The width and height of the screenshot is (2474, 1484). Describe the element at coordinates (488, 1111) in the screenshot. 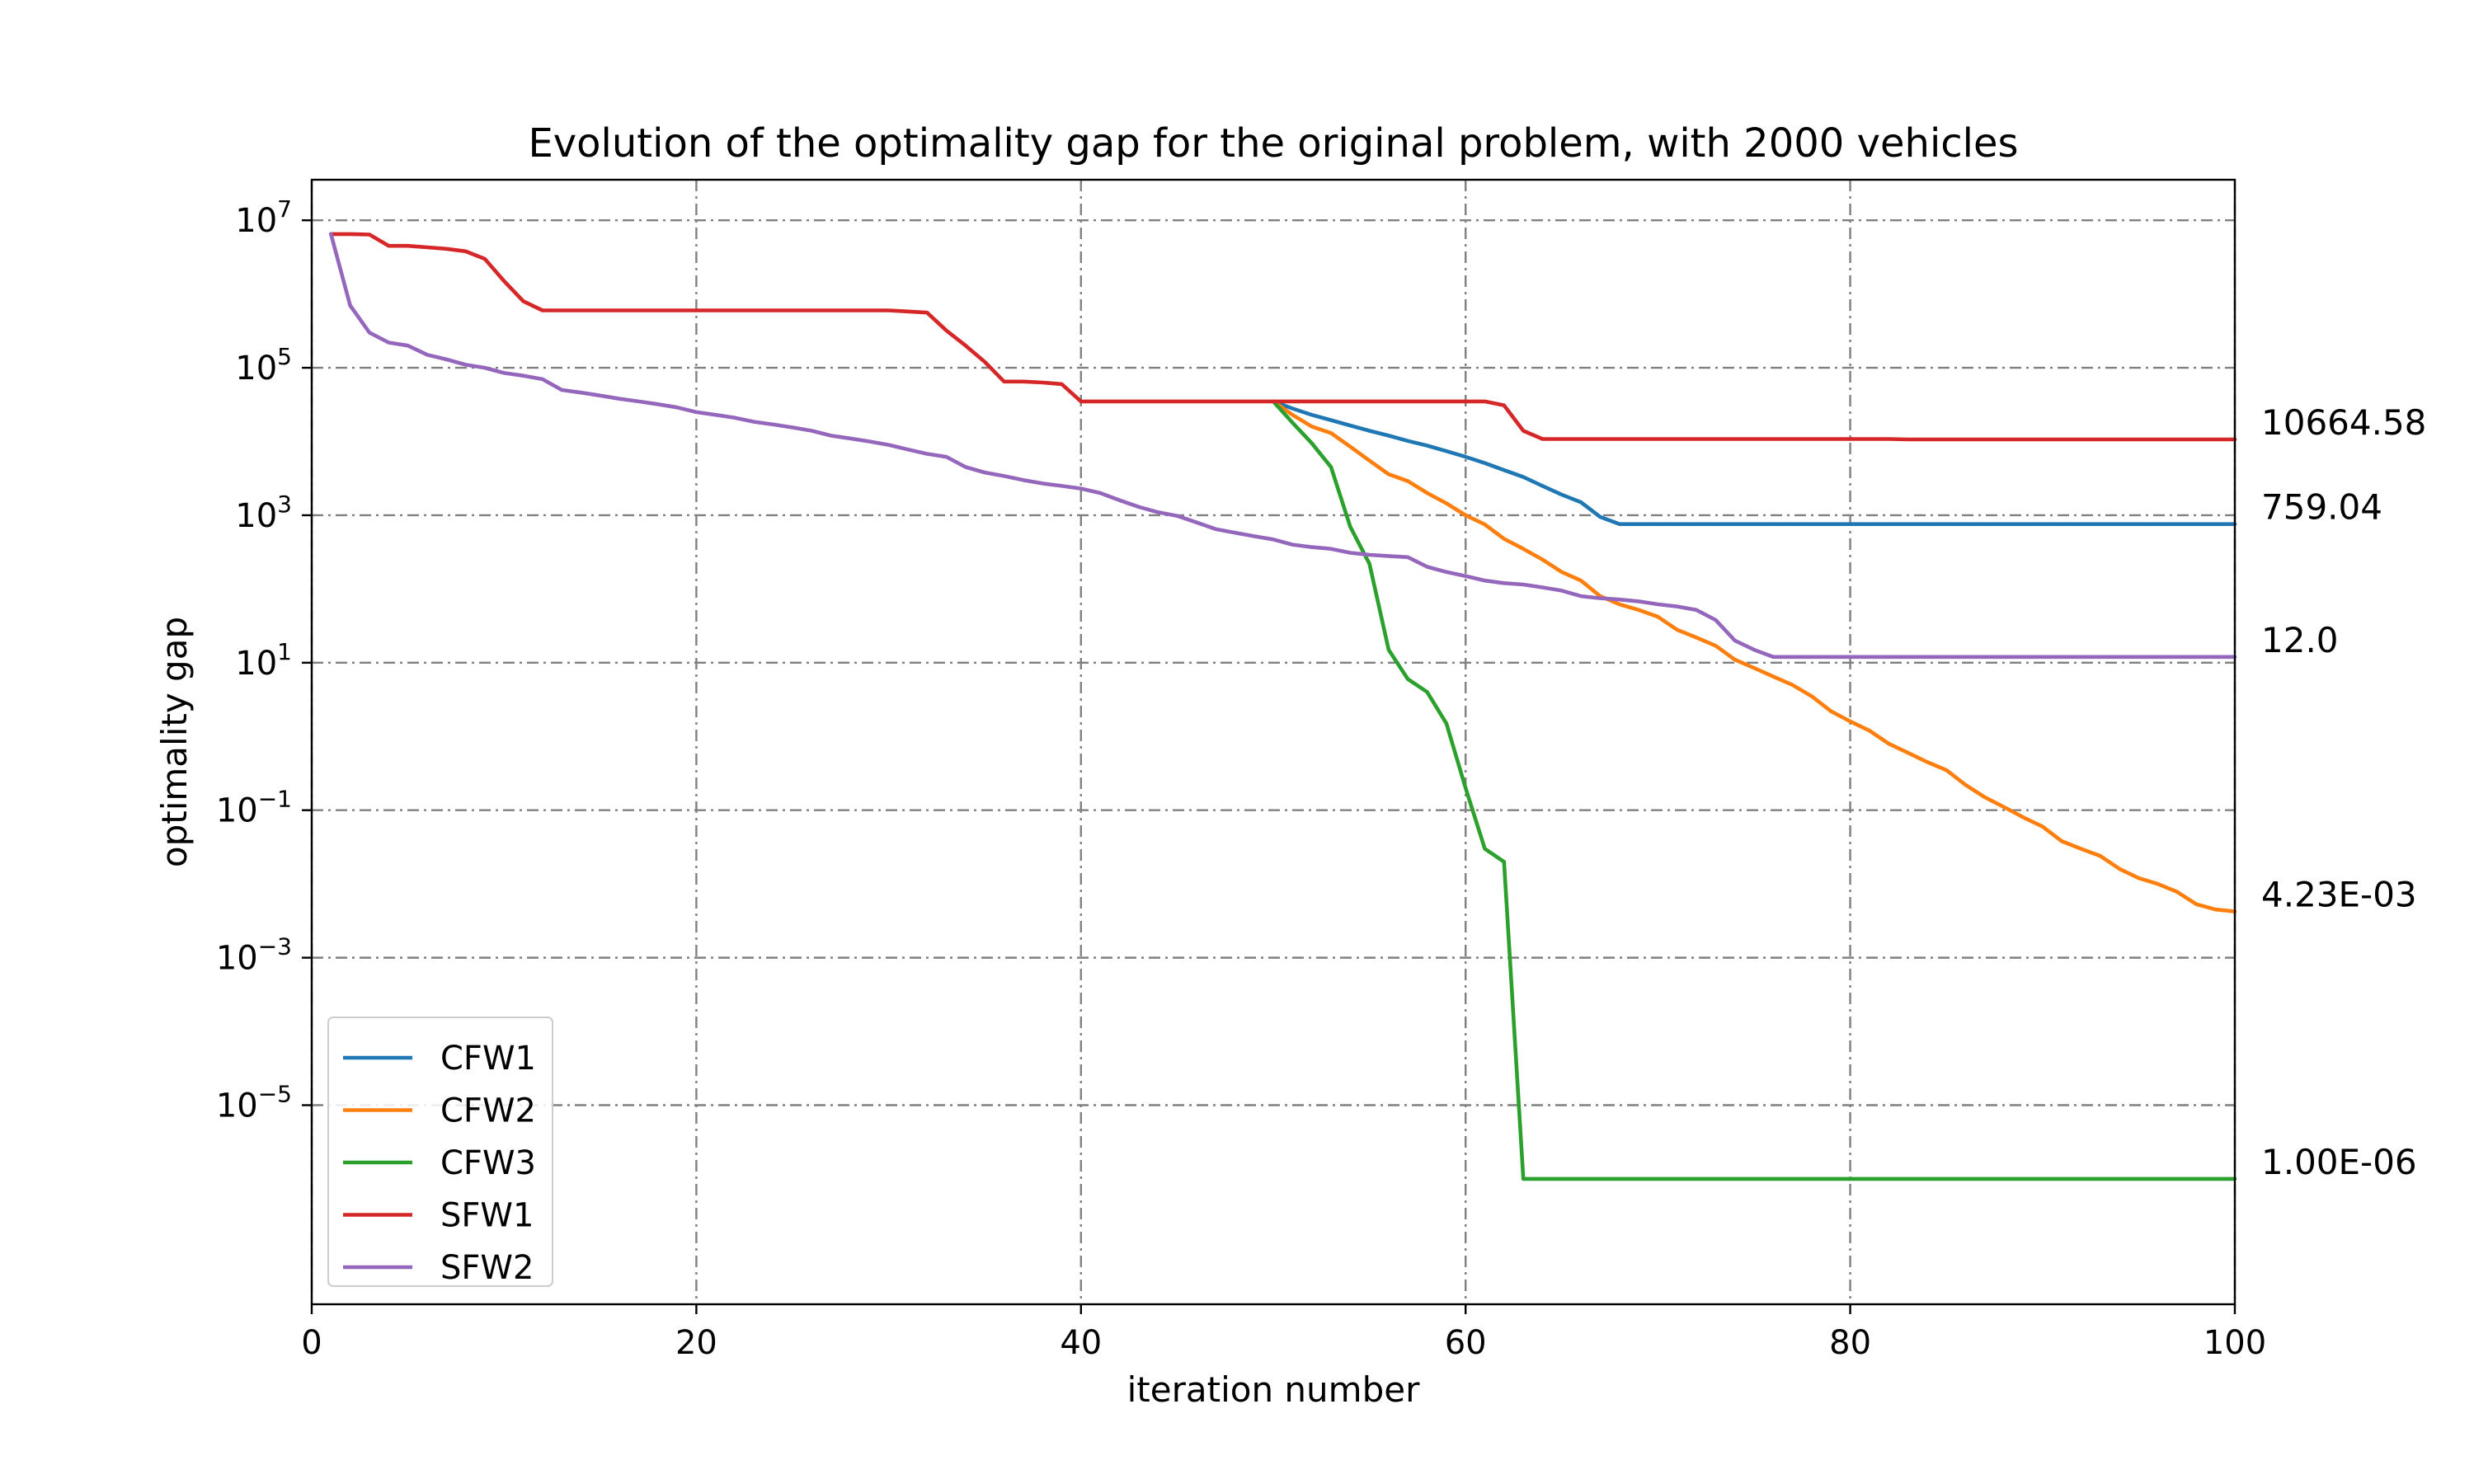

I see `legend-label-cfw2: CFW2` at that location.